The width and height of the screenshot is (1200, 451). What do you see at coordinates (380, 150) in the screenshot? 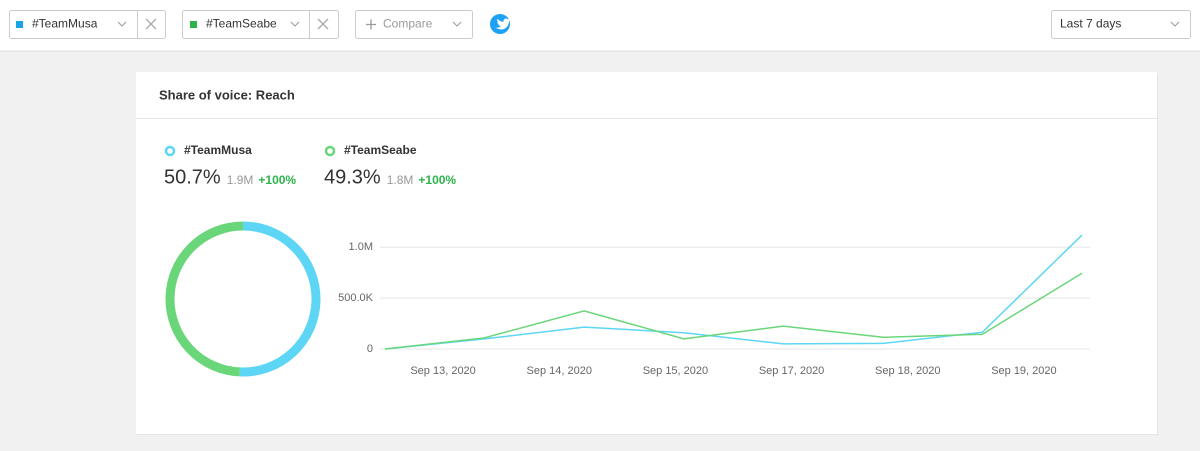
I see `legend-name: #TeamSeabe` at bounding box center [380, 150].